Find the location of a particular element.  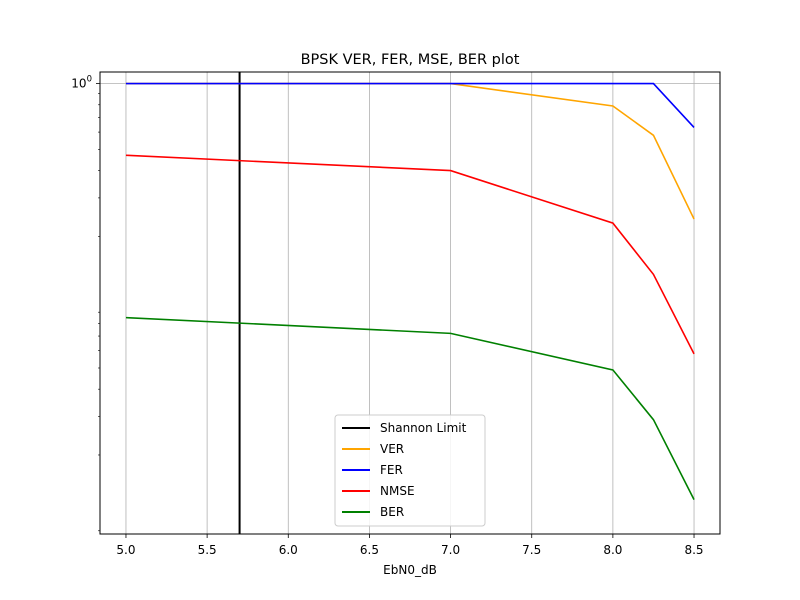

legend-label: FER is located at coordinates (391, 470).